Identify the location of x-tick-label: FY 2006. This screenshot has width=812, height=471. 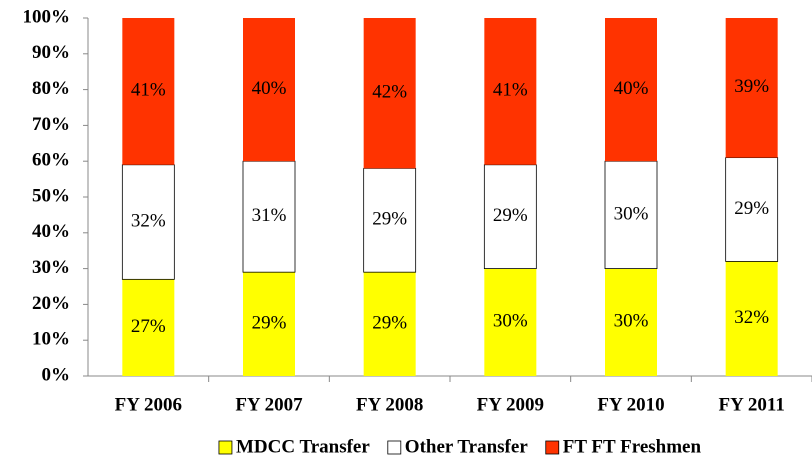
(148, 404).